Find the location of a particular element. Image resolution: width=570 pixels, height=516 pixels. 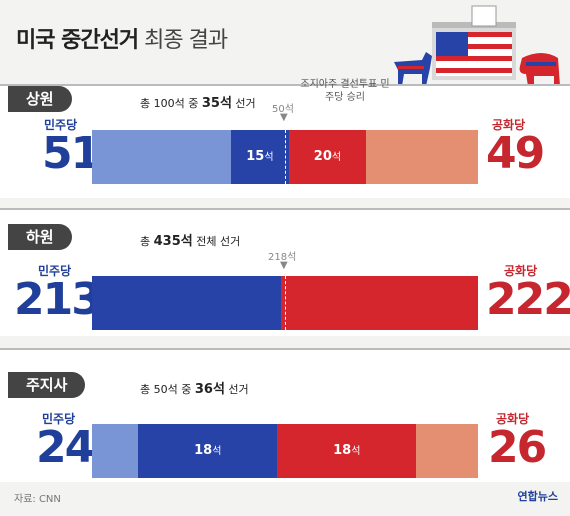

senate-dem-label: 민주당 is located at coordinates (61, 125).